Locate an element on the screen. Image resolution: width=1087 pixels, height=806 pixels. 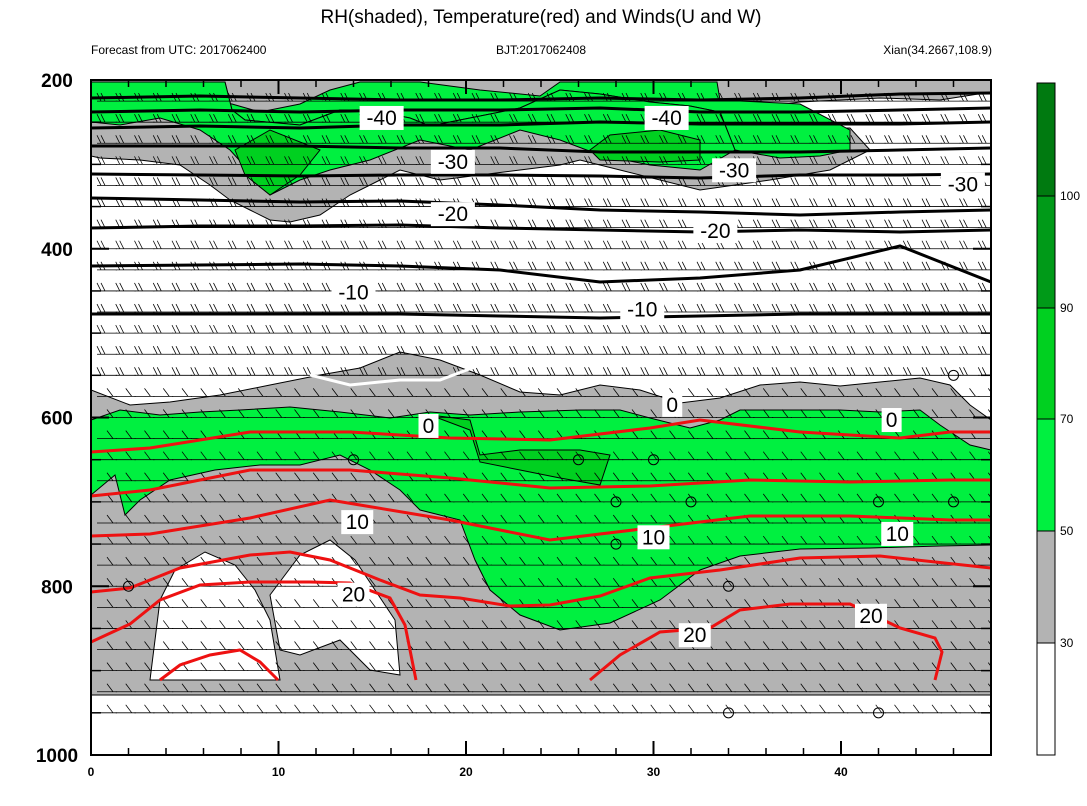
isotherm-label: -30 is located at coordinates (452, 161).